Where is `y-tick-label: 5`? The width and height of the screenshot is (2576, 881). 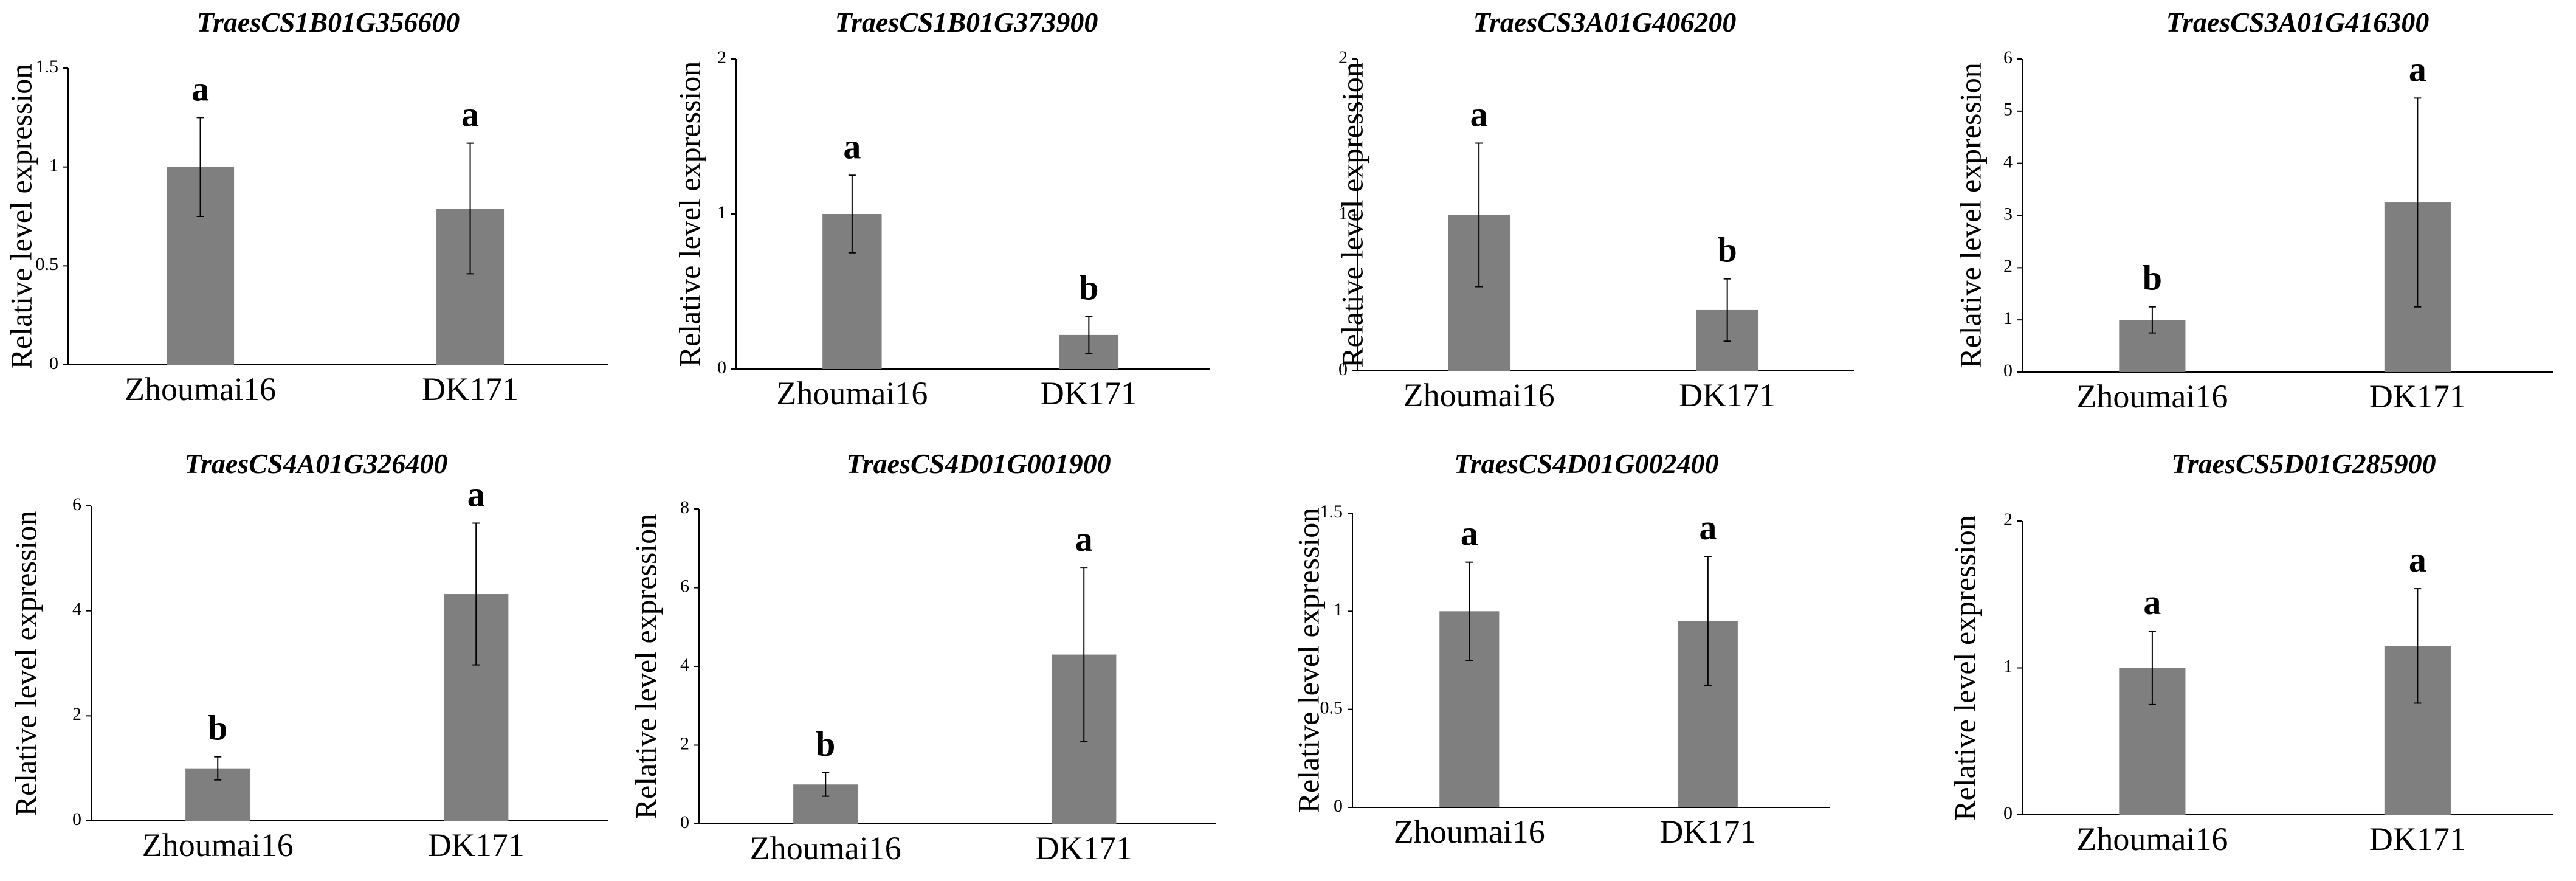 y-tick-label: 5 is located at coordinates (2008, 110).